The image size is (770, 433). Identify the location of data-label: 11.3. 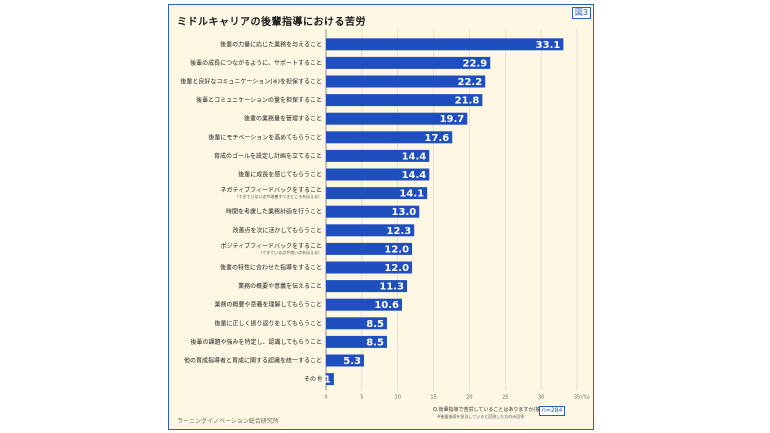
(391, 287).